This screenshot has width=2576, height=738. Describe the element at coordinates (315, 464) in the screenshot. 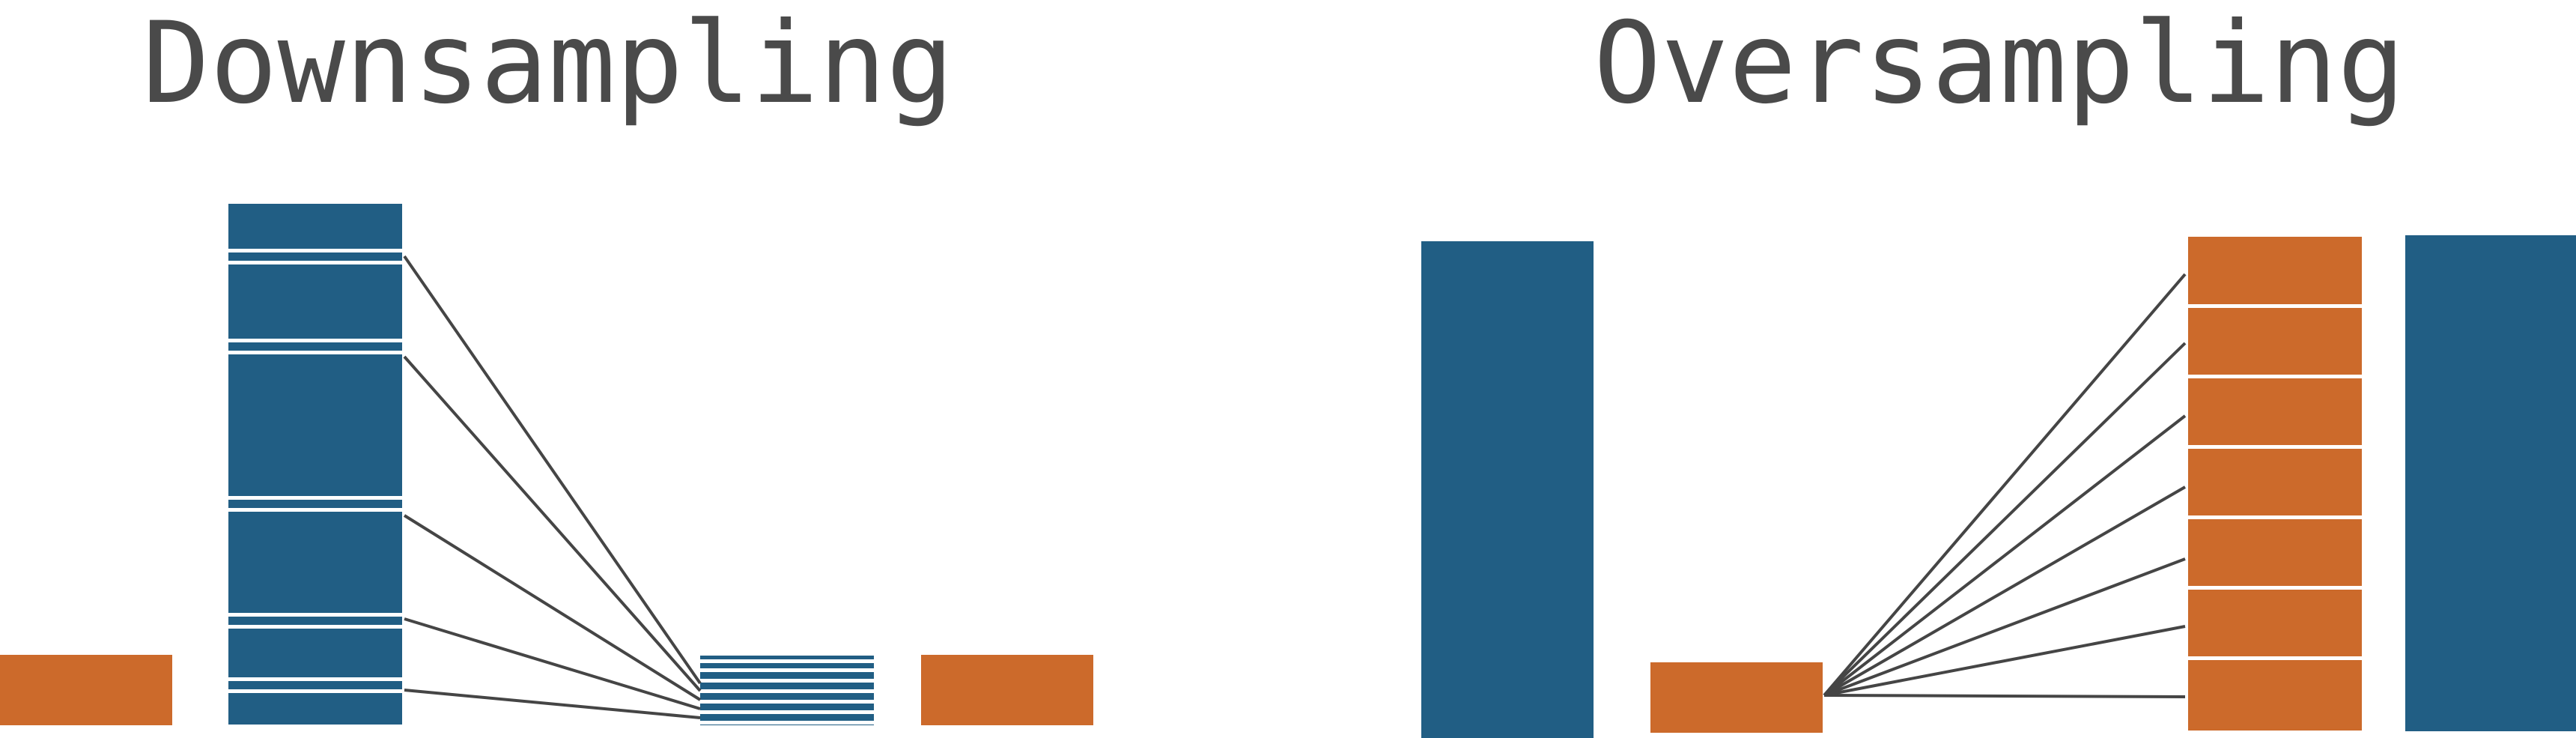

I see `down-majority-bar` at that location.